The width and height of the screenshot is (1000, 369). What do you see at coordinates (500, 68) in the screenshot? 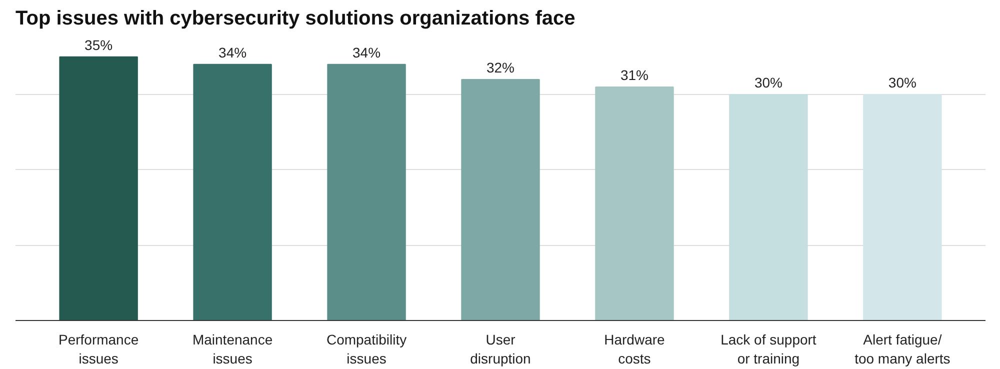
I see `data-label: 32%` at bounding box center [500, 68].